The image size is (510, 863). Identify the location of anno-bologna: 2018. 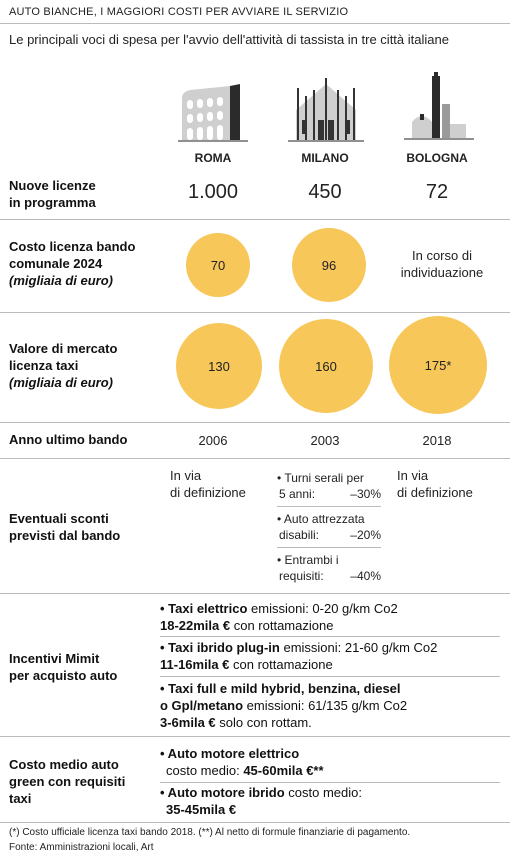
(437, 440).